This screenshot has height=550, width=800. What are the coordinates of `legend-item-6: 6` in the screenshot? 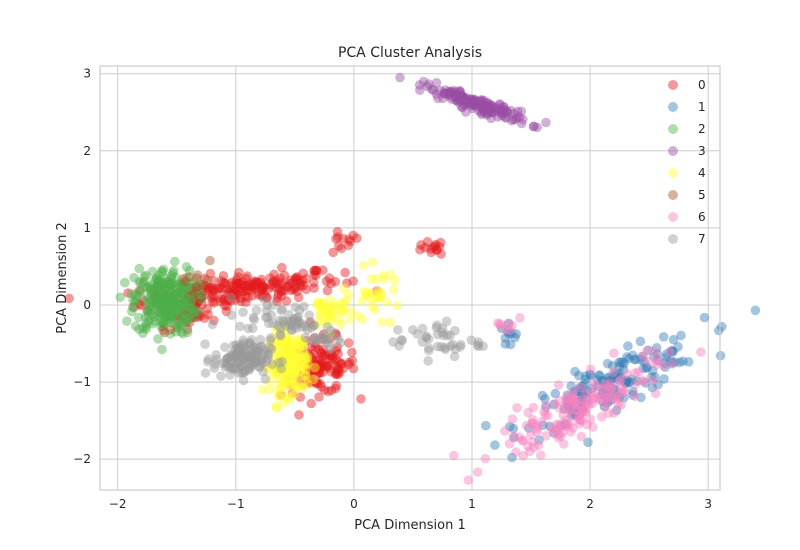 It's located at (687, 217).